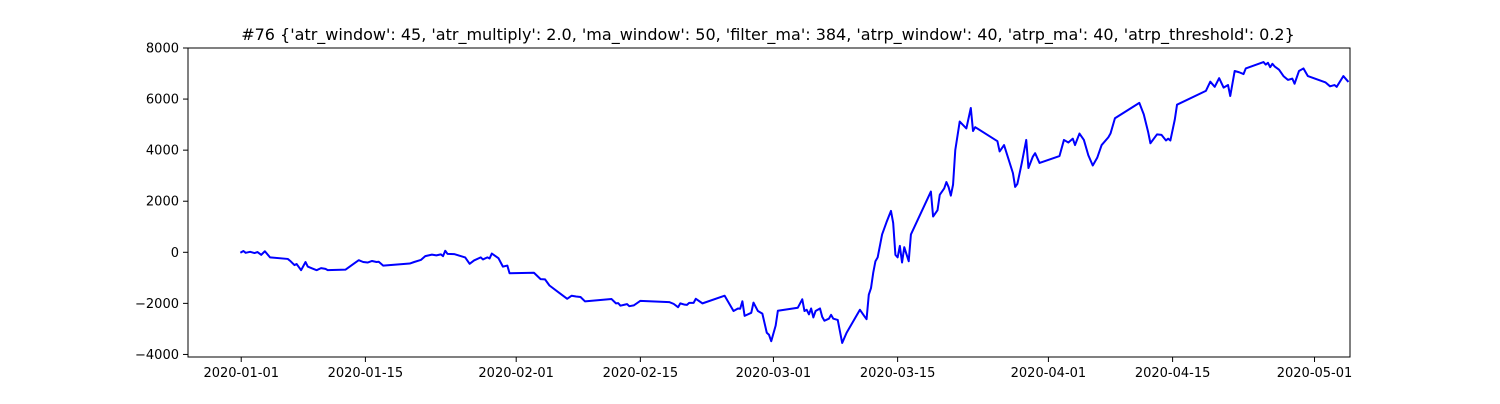 The height and width of the screenshot is (404, 1500). Describe the element at coordinates (1315, 373) in the screenshot. I see `x-tick-label-8: 2020-05-01` at that location.